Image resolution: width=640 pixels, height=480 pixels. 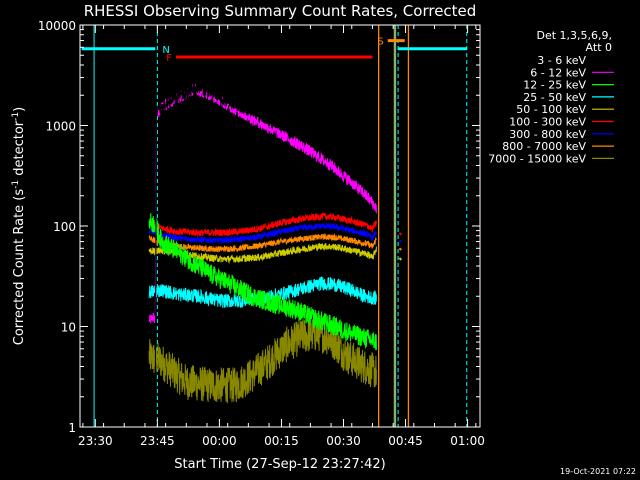 What do you see at coordinates (547, 122) in the screenshot?
I see `legend-entry-label: 100 - 300 keV` at bounding box center [547, 122].